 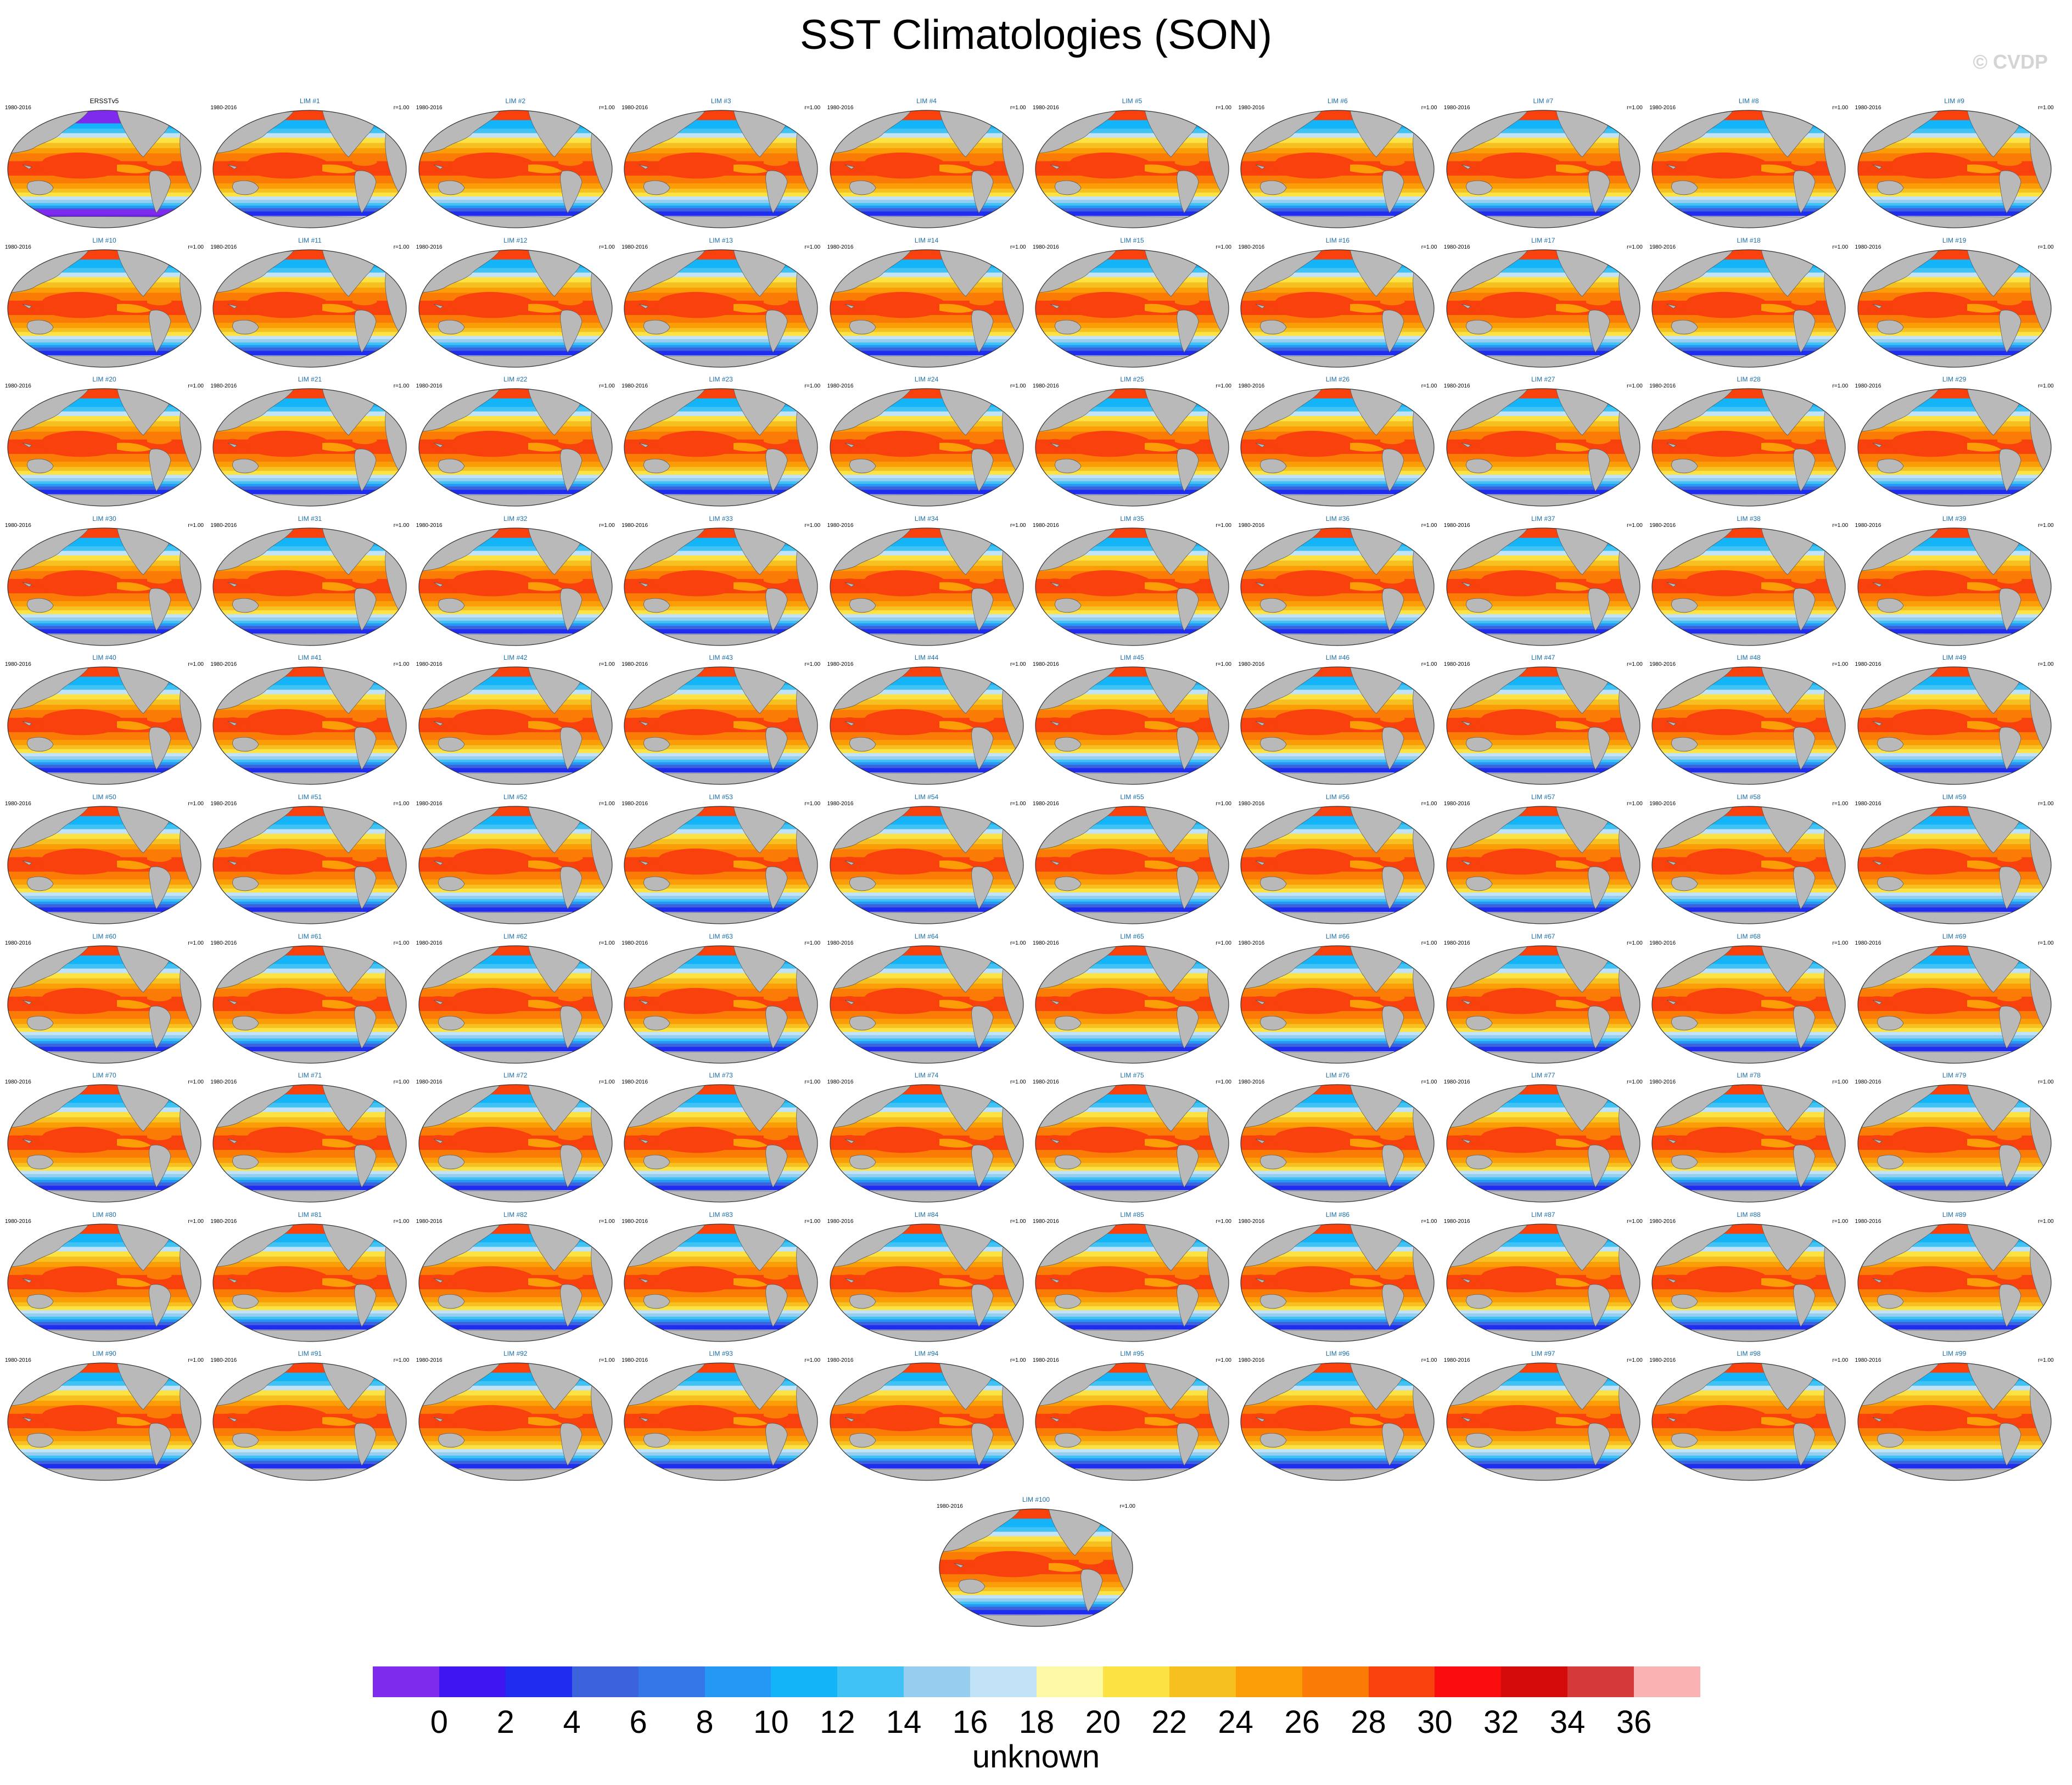 What do you see at coordinates (1337, 1000) in the screenshot?
I see `map-panel: LIM #66 1980-2016 r=1.00` at bounding box center [1337, 1000].